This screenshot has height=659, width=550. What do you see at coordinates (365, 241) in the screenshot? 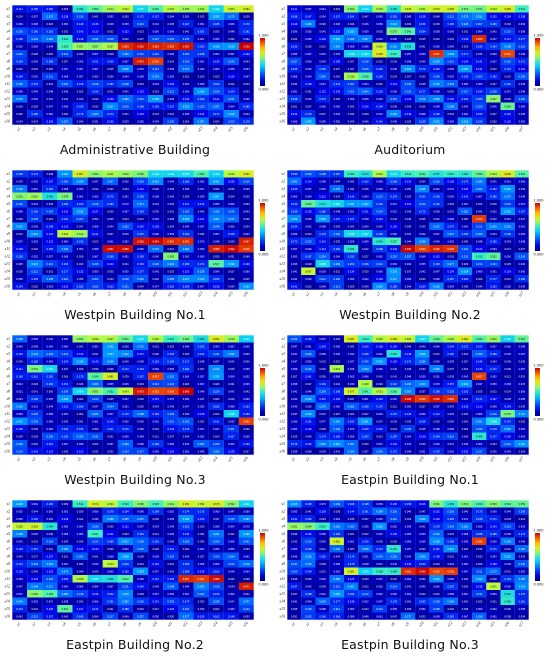
I see `cell-value-label: 0.069` at bounding box center [365, 241].